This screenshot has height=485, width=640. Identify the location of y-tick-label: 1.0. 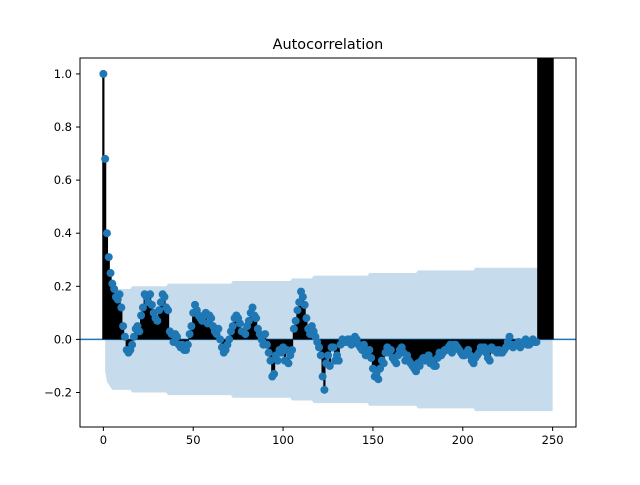
(63, 74).